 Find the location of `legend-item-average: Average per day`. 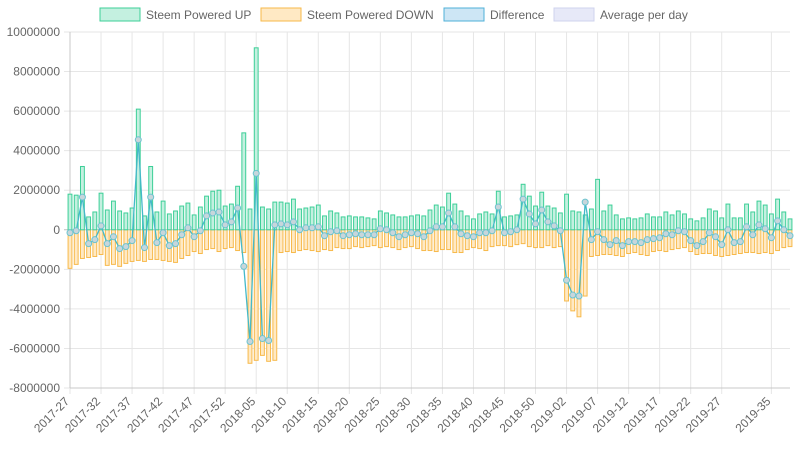

legend-item-average: Average per day is located at coordinates (620, 14).